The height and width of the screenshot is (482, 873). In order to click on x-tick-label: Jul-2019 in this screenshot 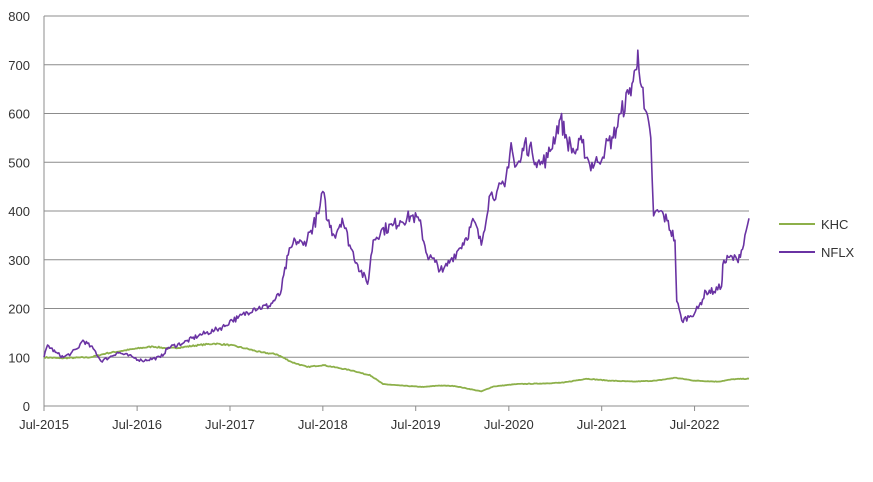, I will do `click(416, 424)`.